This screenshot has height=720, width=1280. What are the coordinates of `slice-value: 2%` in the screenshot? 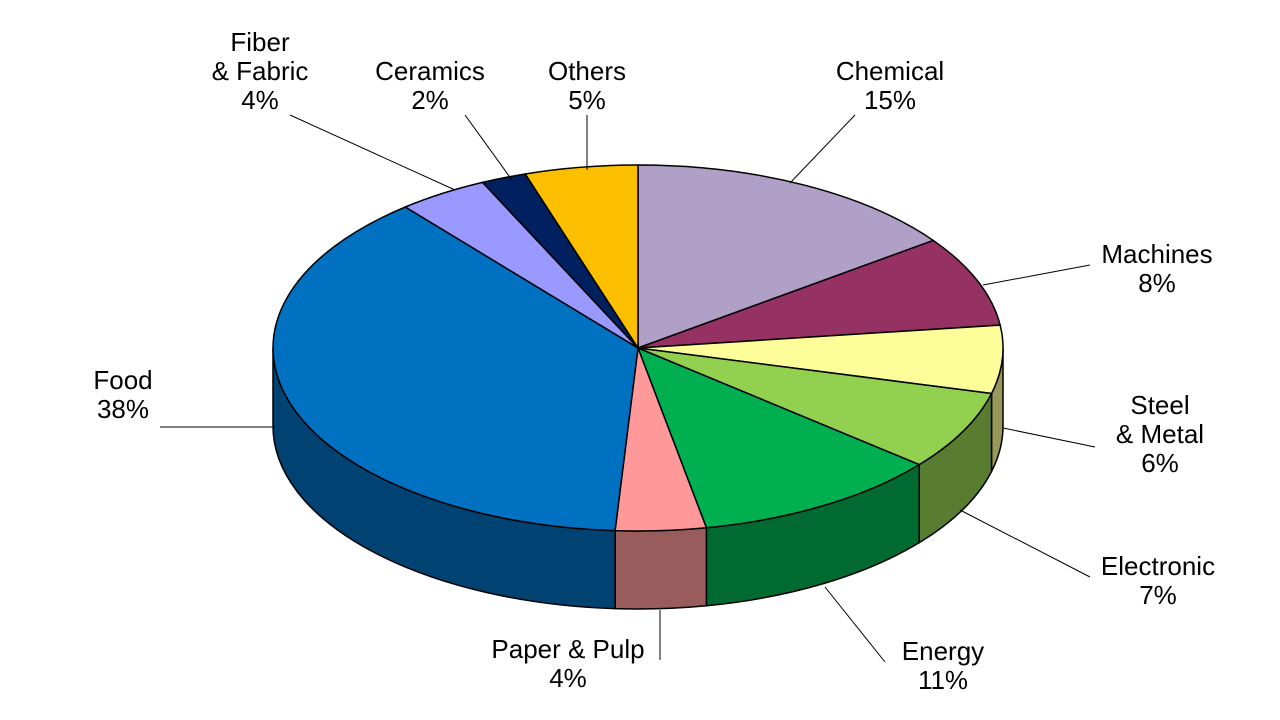 It's located at (430, 100).